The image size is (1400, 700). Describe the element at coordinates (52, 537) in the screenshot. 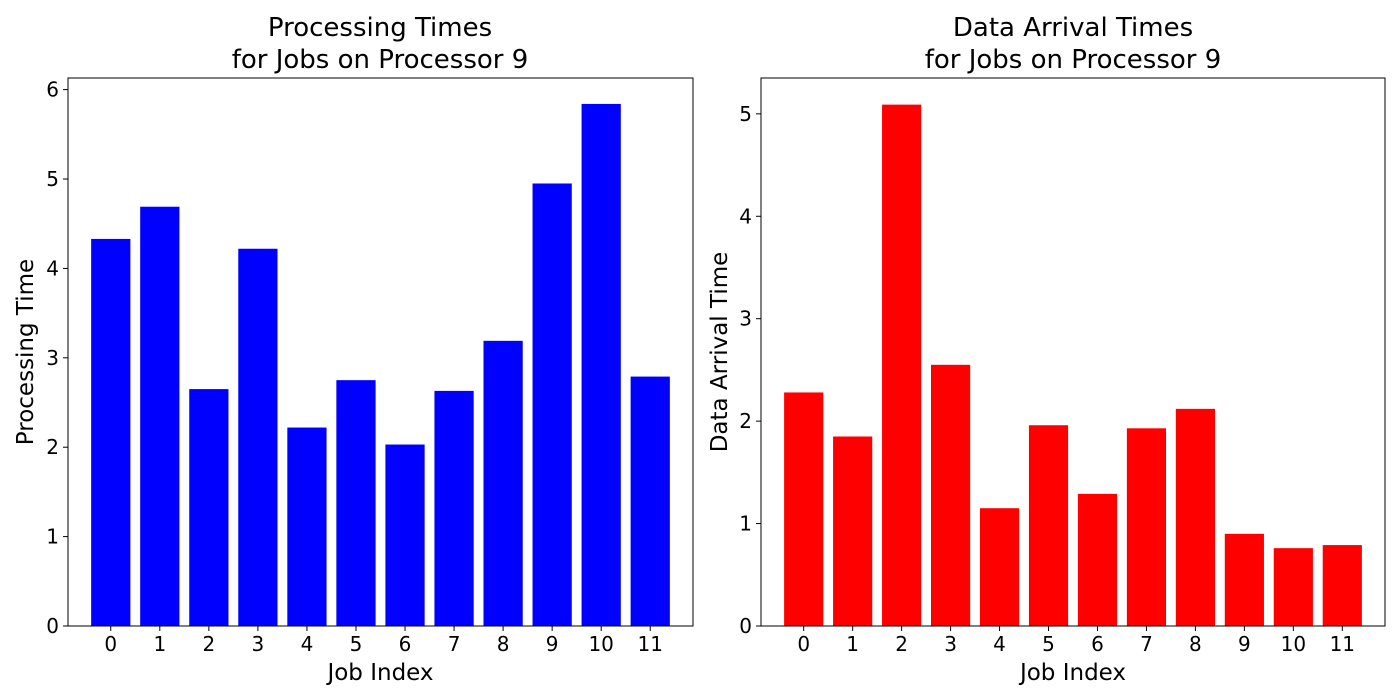

I see `processing-y-tick-label: 1` at that location.